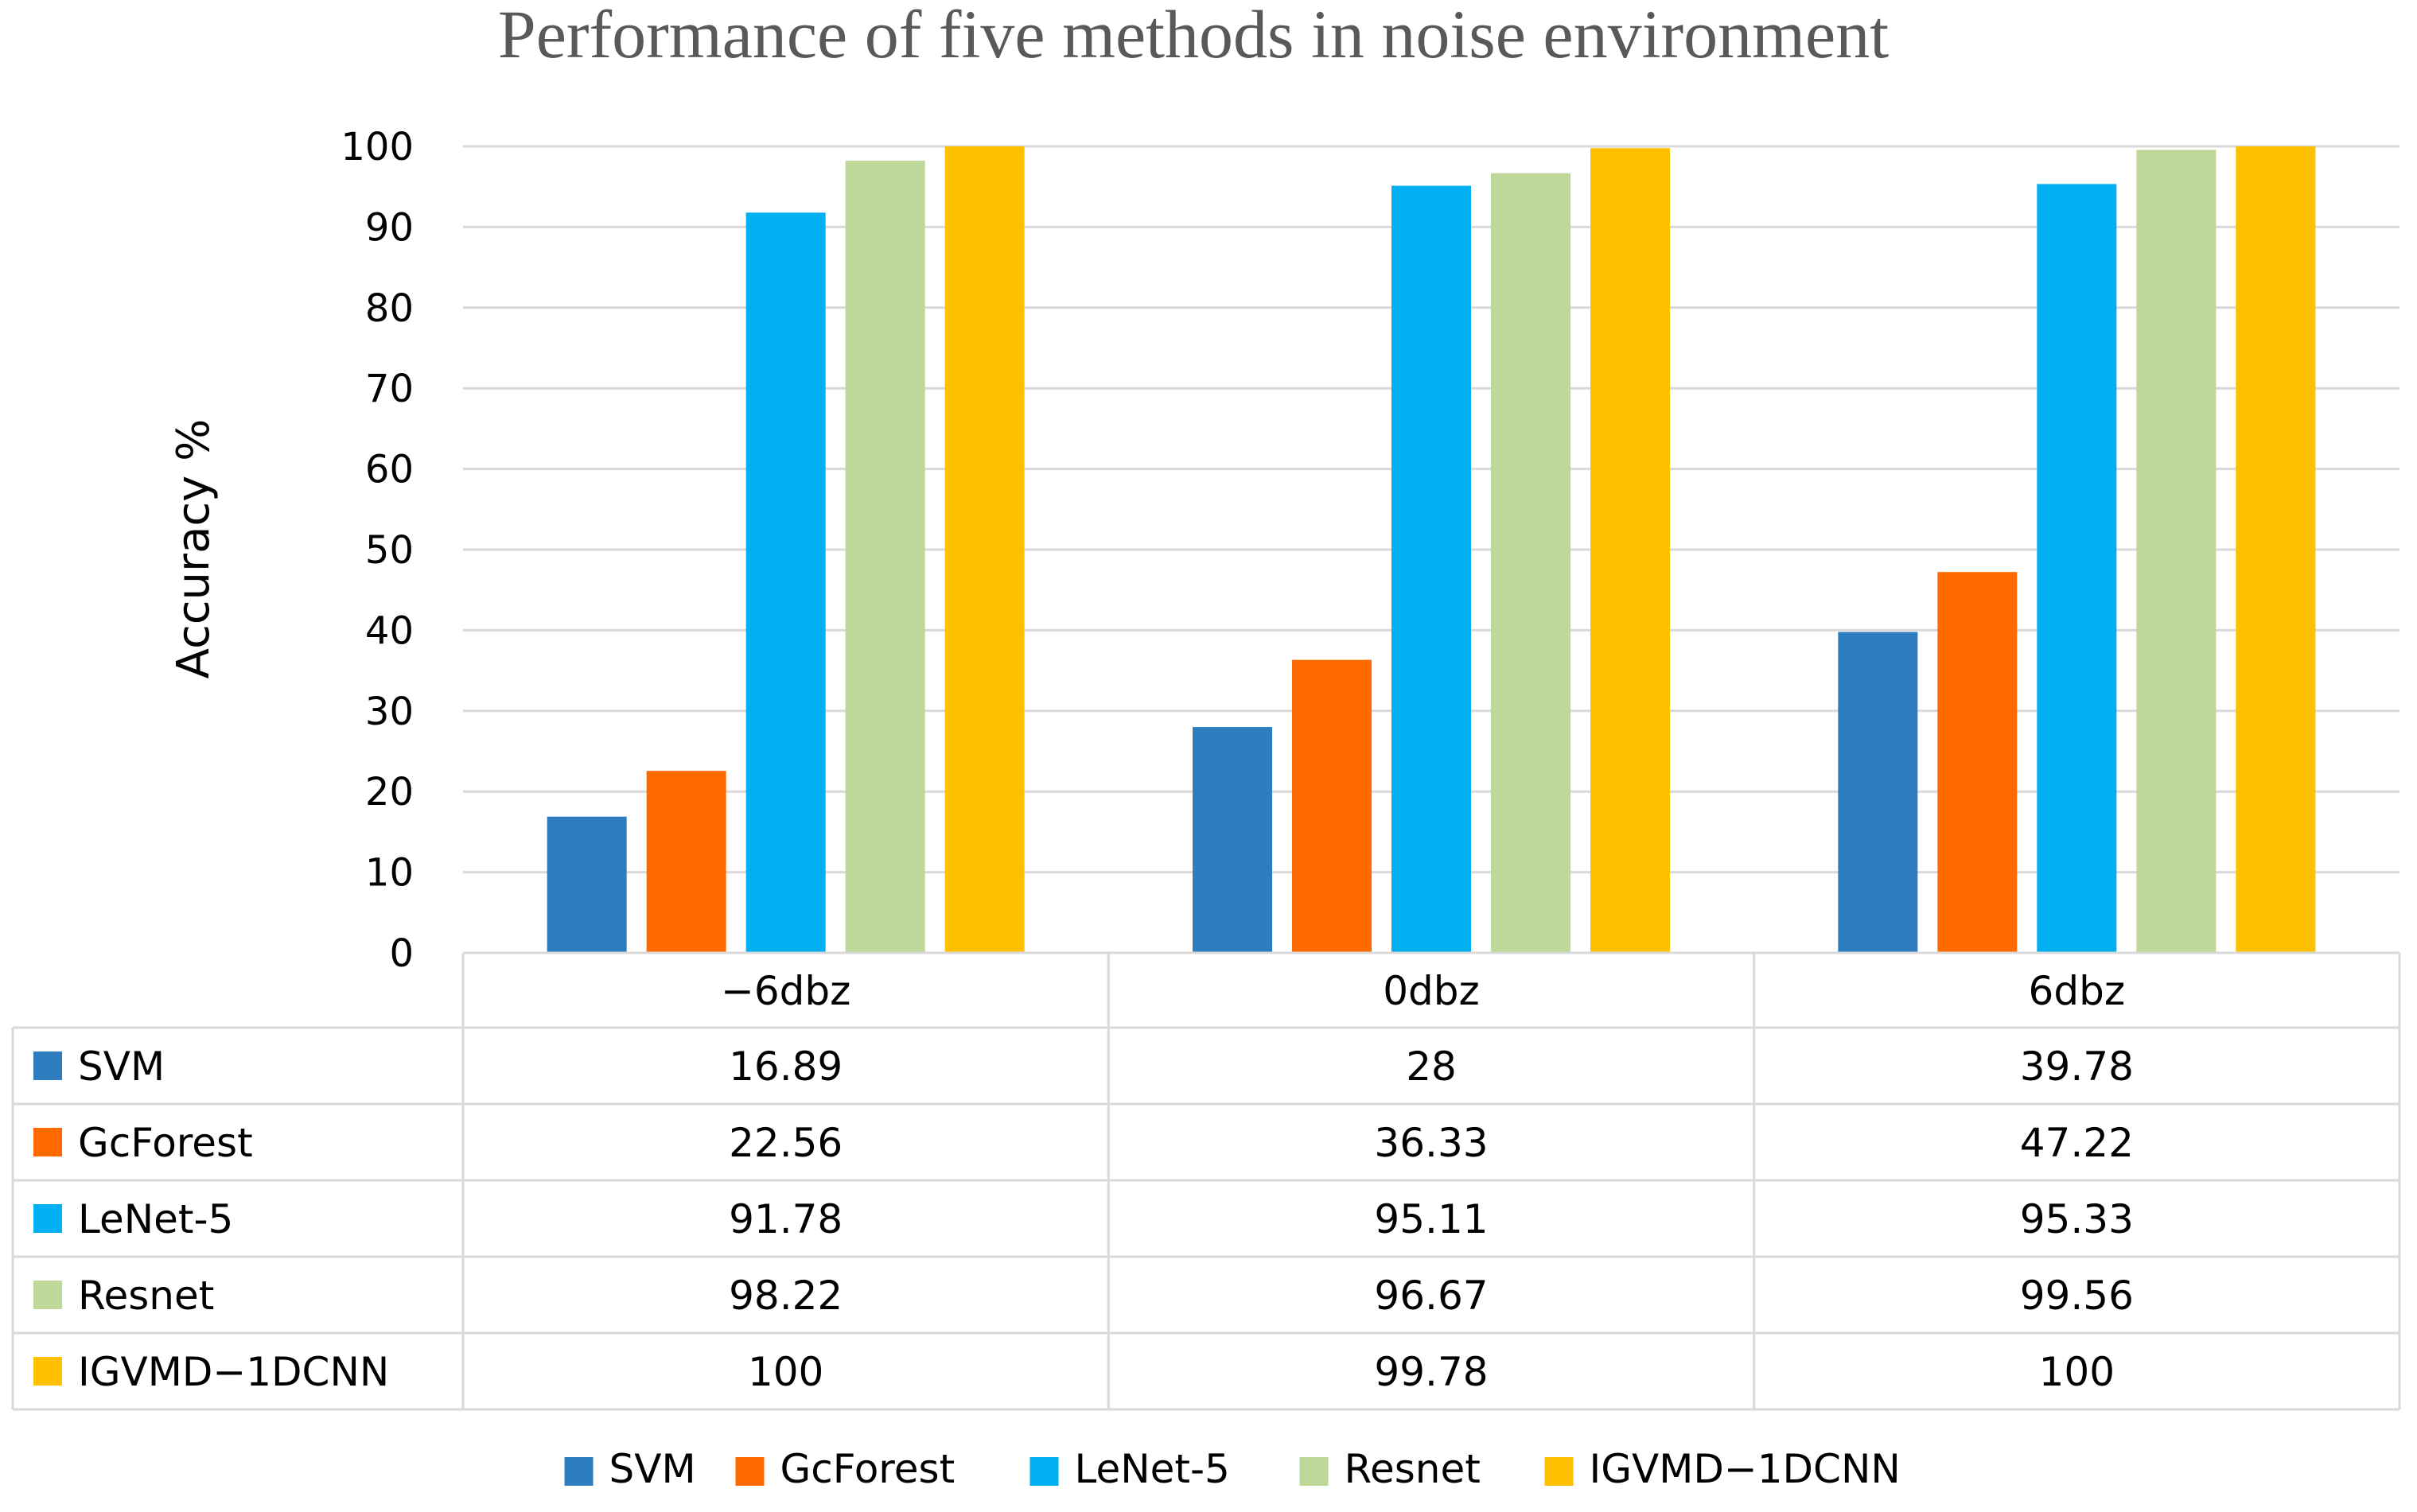  What do you see at coordinates (2077, 1219) in the screenshot?
I see `table-cell-value: 95.33` at bounding box center [2077, 1219].